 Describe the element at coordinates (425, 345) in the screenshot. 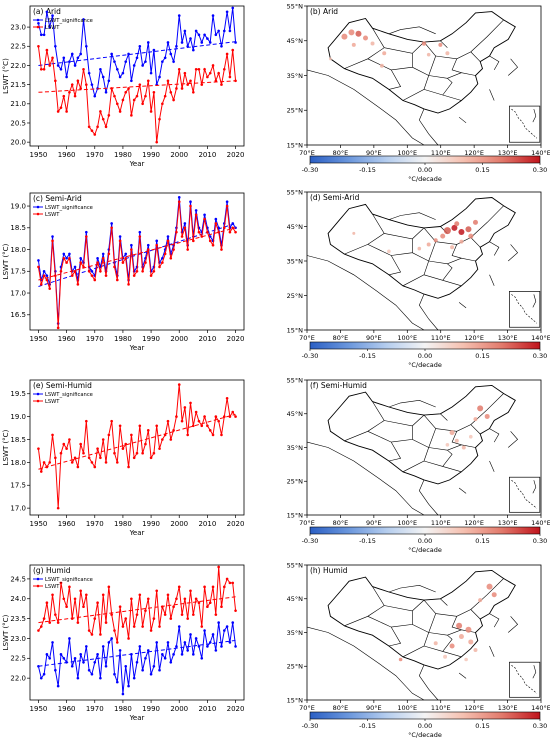

I see `colorbar` at that location.